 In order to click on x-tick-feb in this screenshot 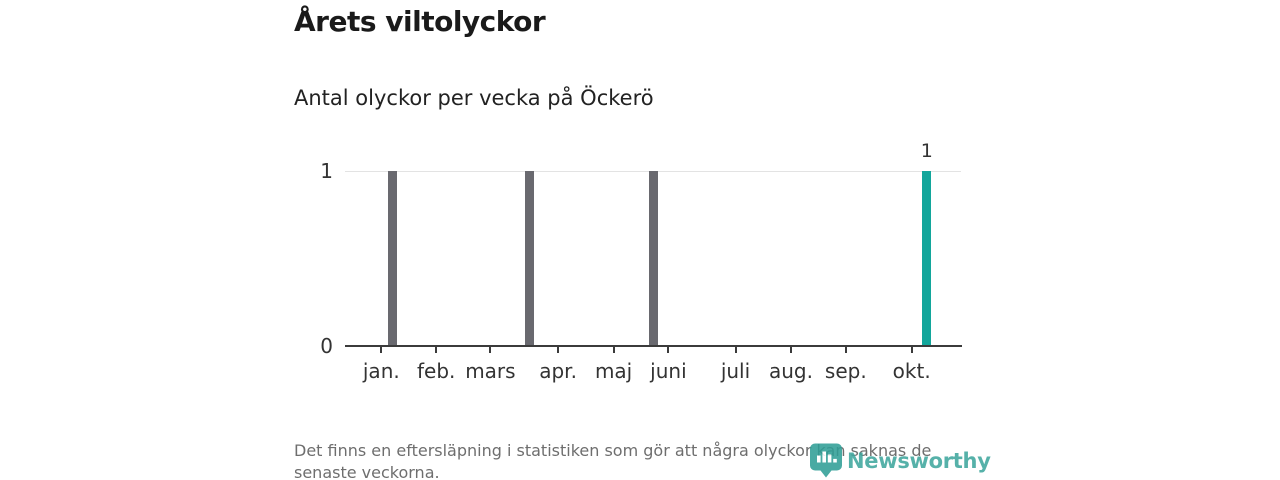, I will do `click(436, 350)`.